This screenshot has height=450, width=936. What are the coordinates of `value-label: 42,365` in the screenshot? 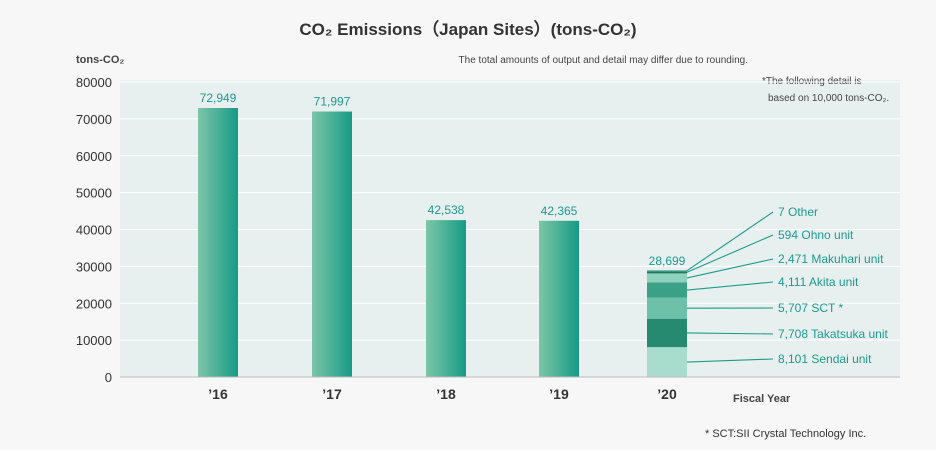 It's located at (559, 211).